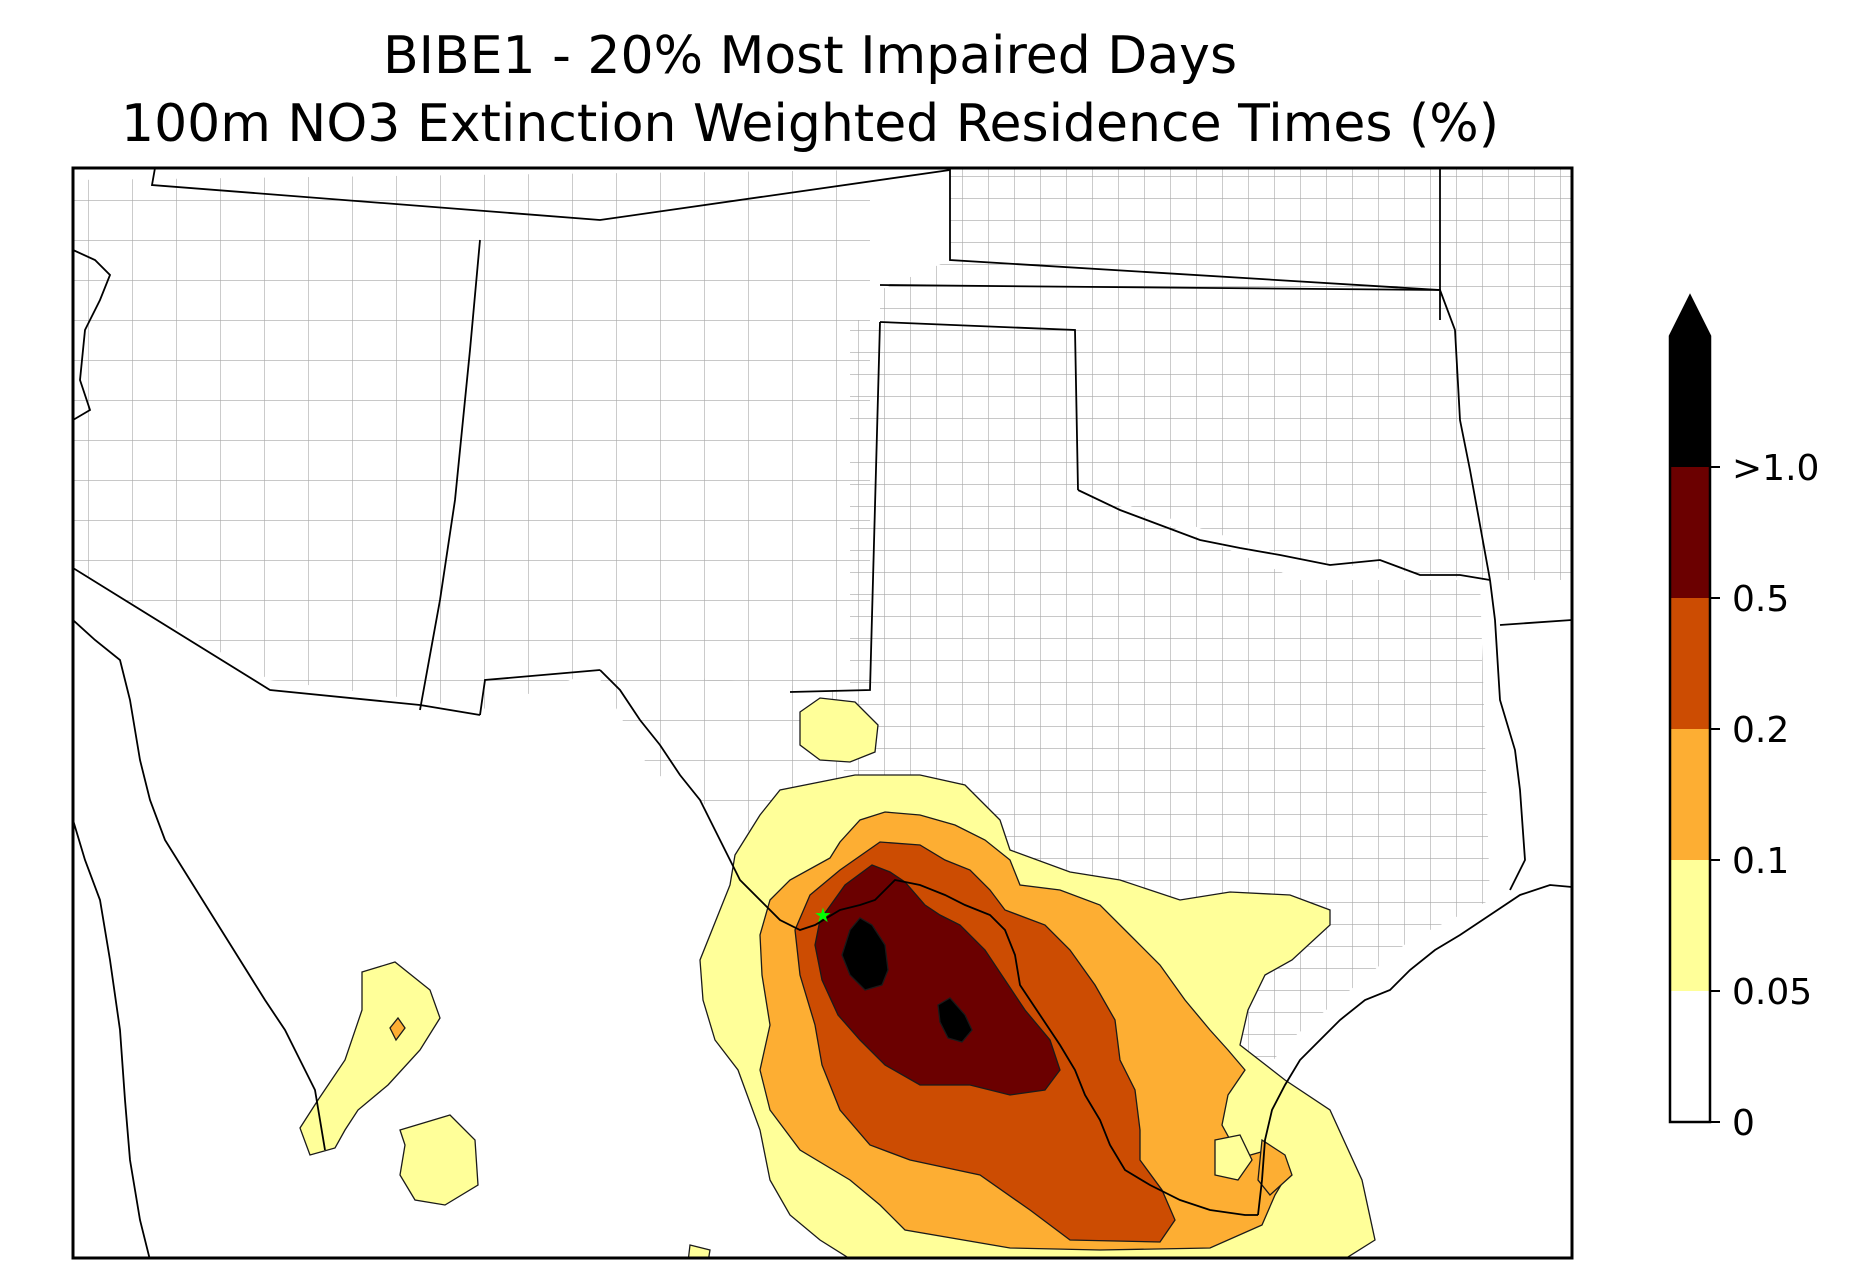 This screenshot has height=1280, width=1852. What do you see at coordinates (699, 1251) in the screenshot?
I see `contour-005-south` at bounding box center [699, 1251].